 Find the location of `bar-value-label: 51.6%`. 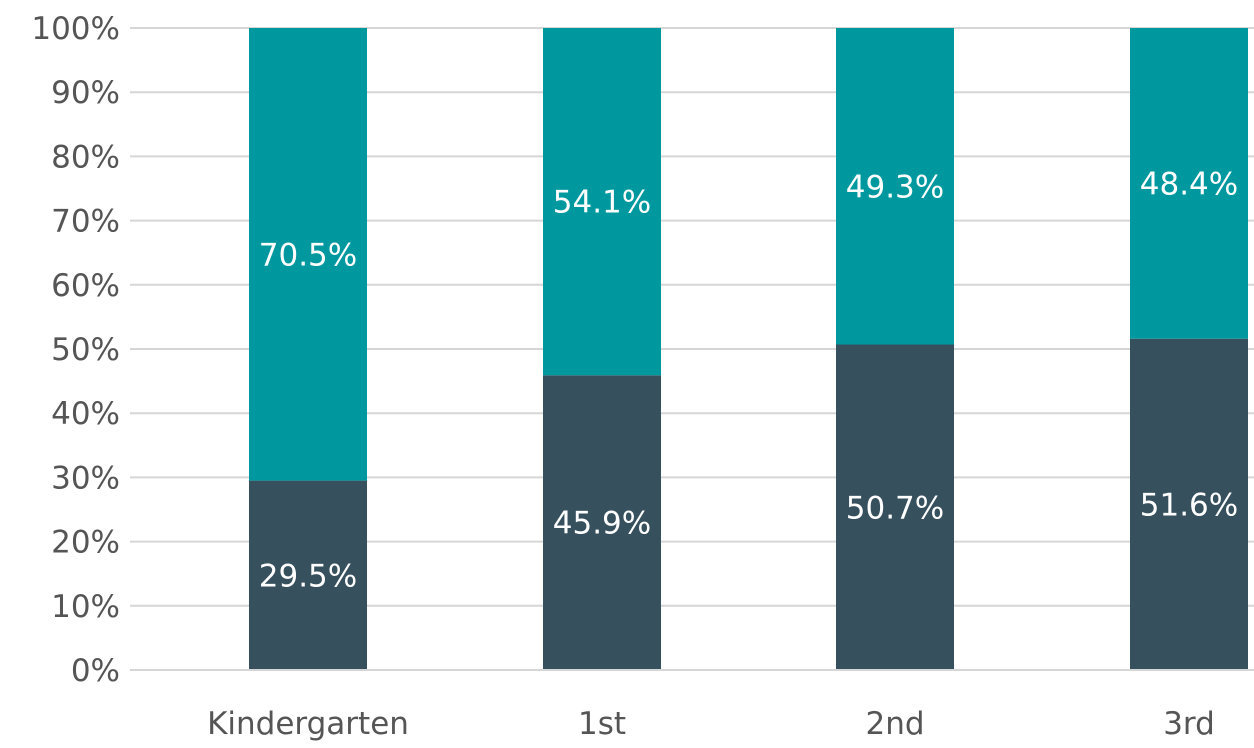

bar-value-label: 51.6% is located at coordinates (1189, 505).